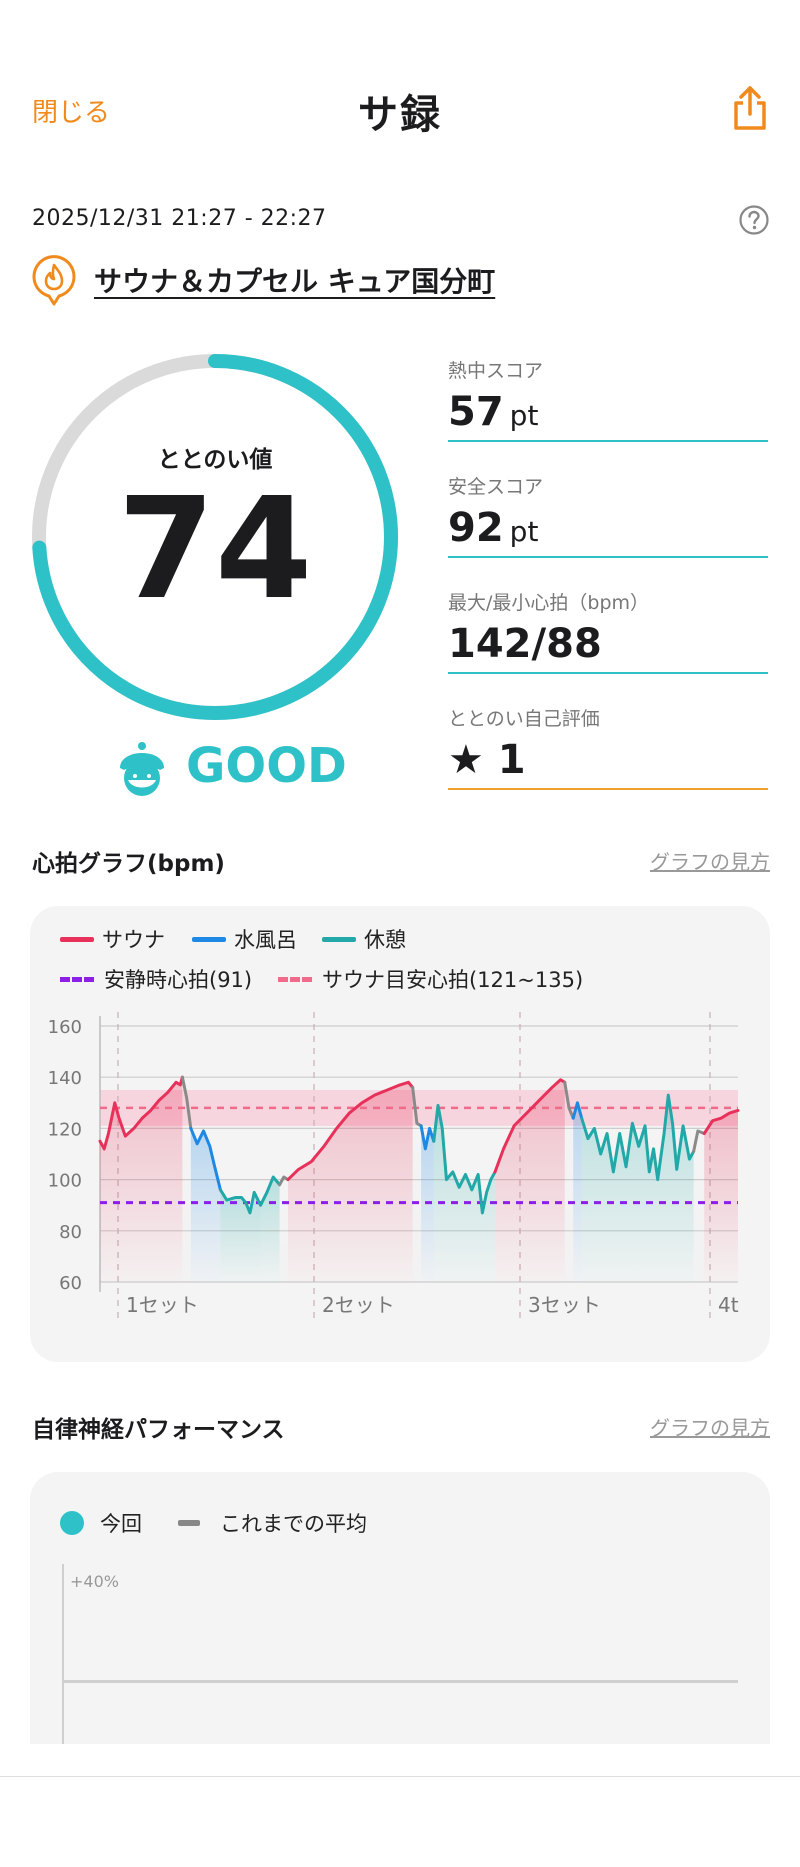 The image size is (800, 1867). What do you see at coordinates (70, 1232) in the screenshot?
I see `y-tick-label: 80` at bounding box center [70, 1232].